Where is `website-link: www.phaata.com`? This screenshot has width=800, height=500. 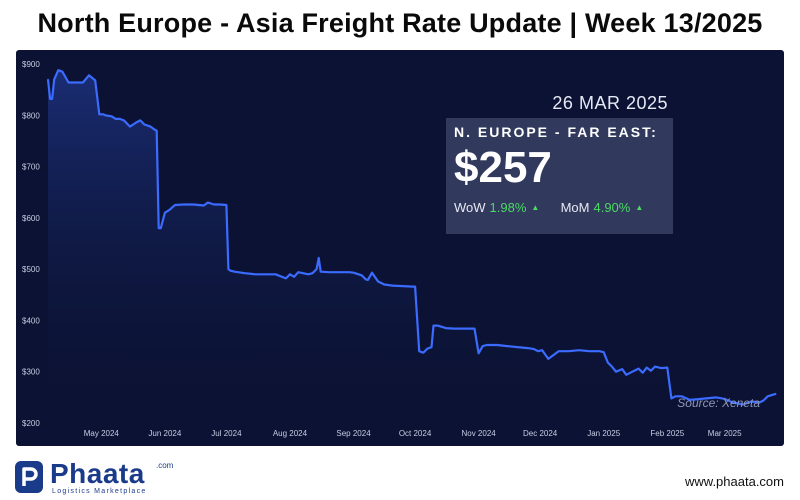
website-link: www.phaata.com is located at coordinates (734, 481).